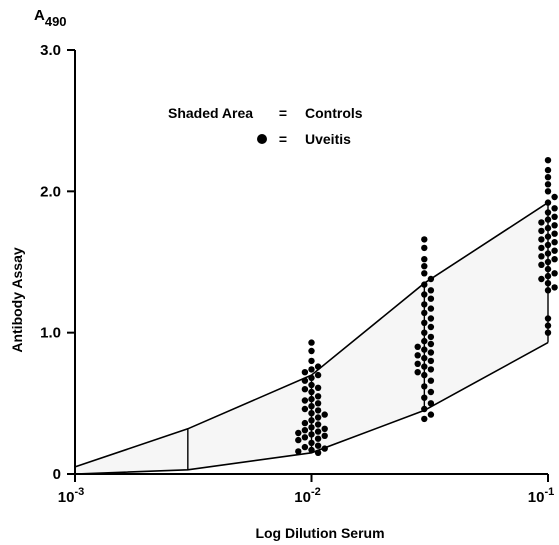 The image size is (559, 545). Describe the element at coordinates (328, 139) in the screenshot. I see `legend-uveitis-label: Uveitis` at that location.